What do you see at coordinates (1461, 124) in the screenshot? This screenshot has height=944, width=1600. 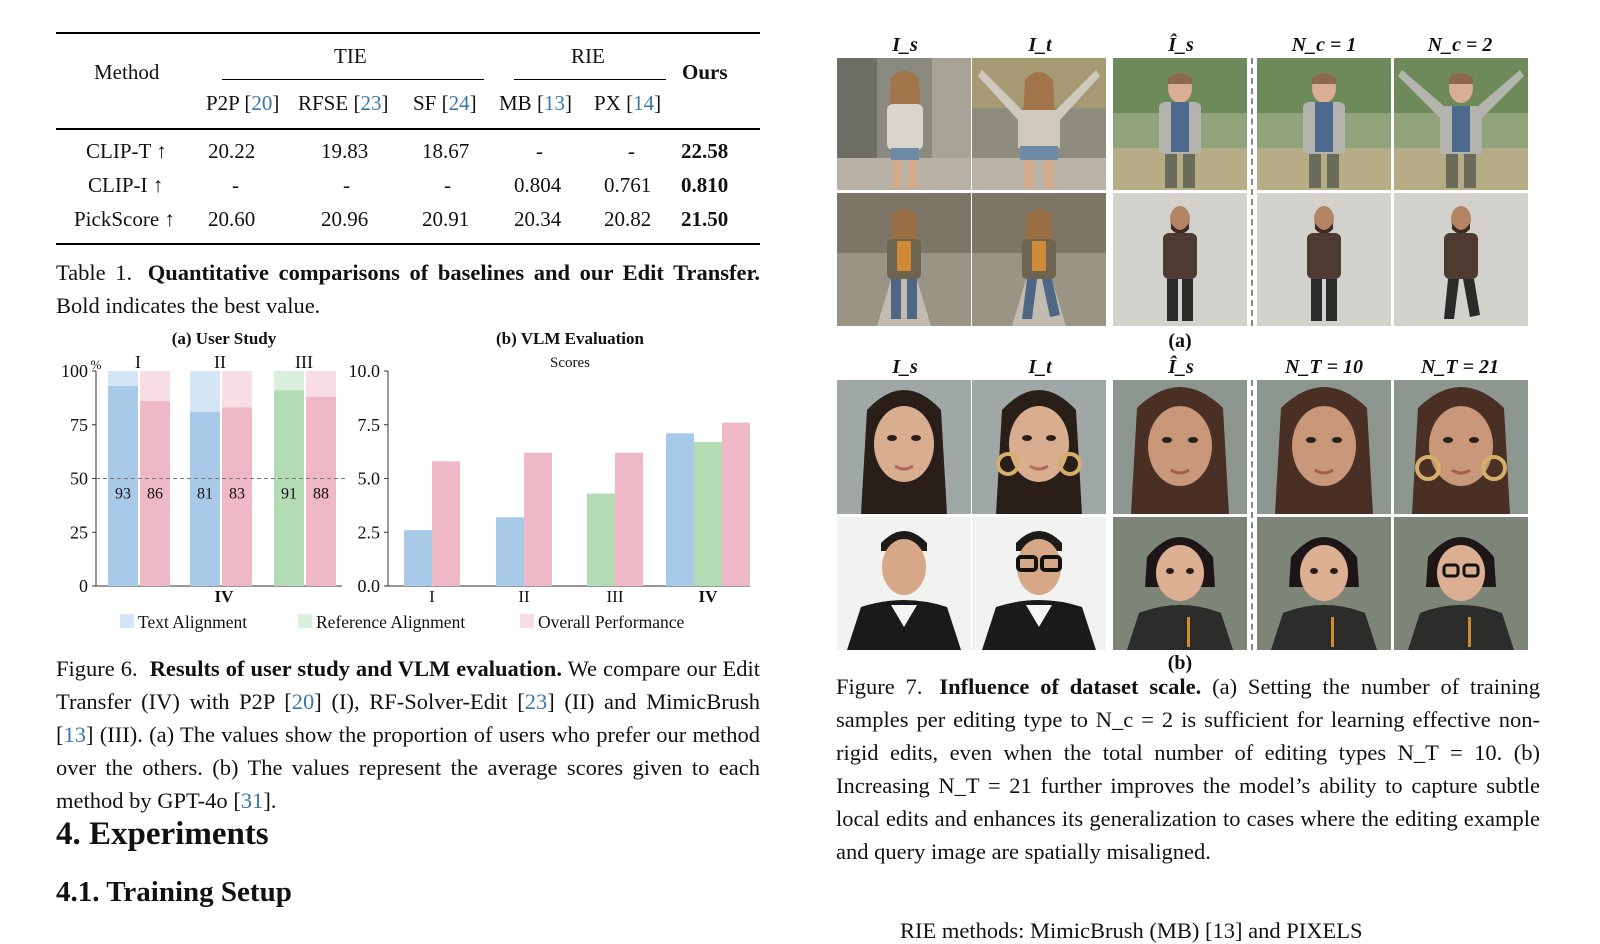 I see `photo-man-arms-raised` at bounding box center [1461, 124].